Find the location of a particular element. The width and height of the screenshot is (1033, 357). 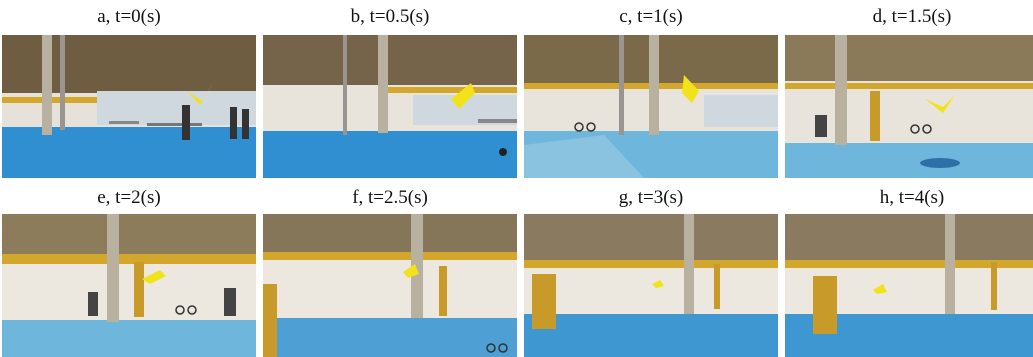

video-frame-h is located at coordinates (909, 285).